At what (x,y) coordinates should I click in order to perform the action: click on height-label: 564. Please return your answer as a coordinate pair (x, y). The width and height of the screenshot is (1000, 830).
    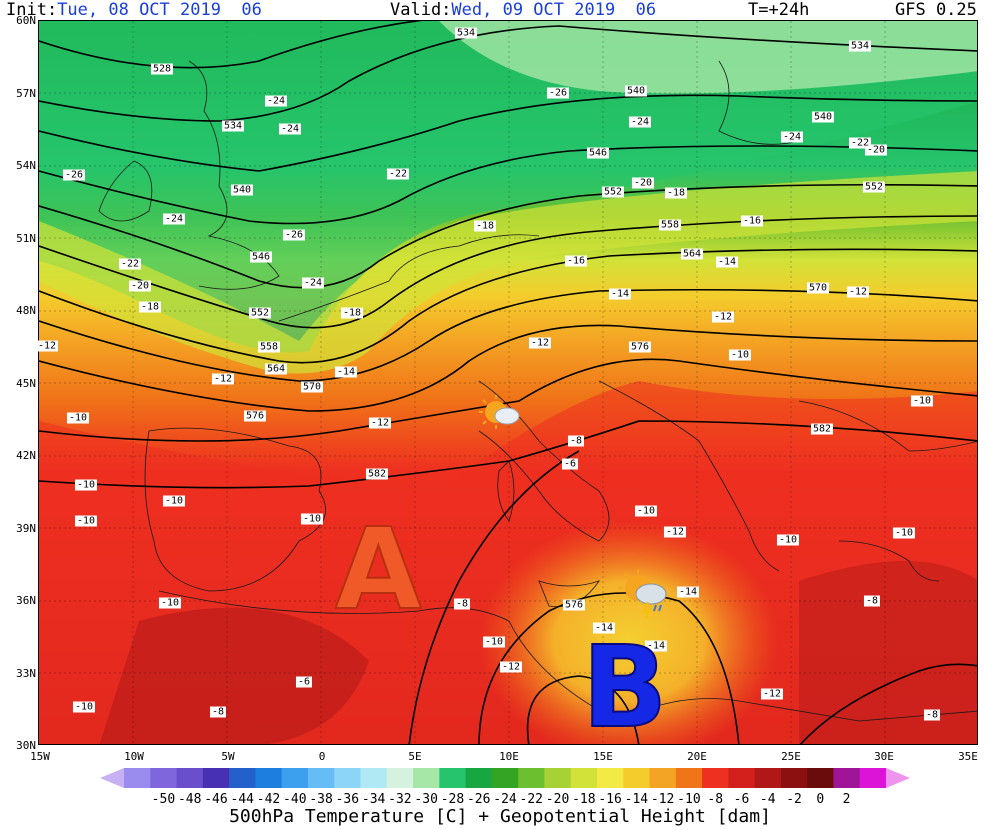
    Looking at the image, I should click on (276, 369).